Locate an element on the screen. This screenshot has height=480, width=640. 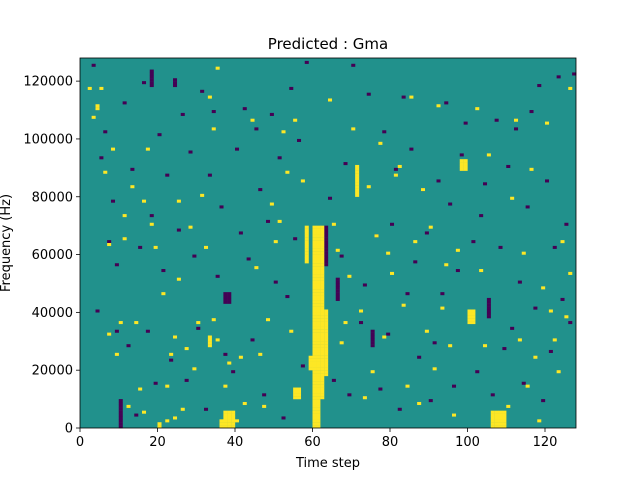
y-tick-label: 20000 is located at coordinates (52, 371).